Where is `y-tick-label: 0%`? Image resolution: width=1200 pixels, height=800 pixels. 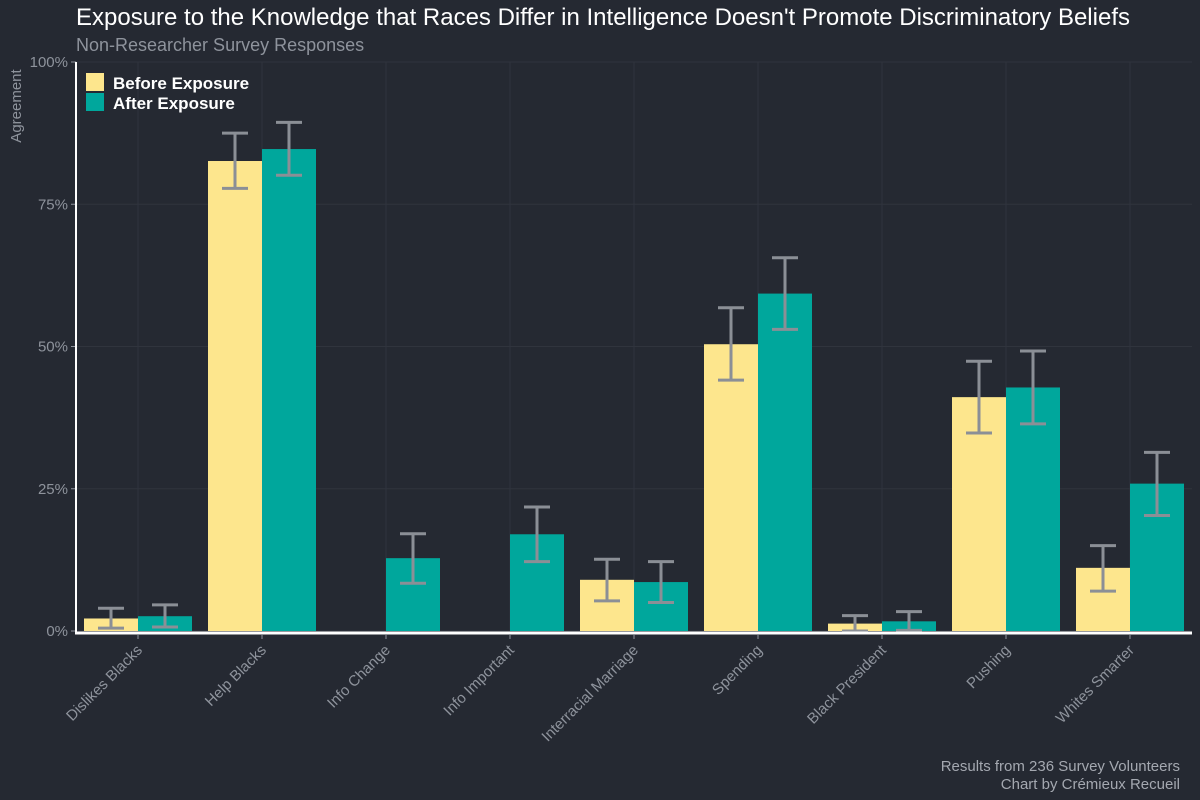
y-tick-label: 0% is located at coordinates (57, 631).